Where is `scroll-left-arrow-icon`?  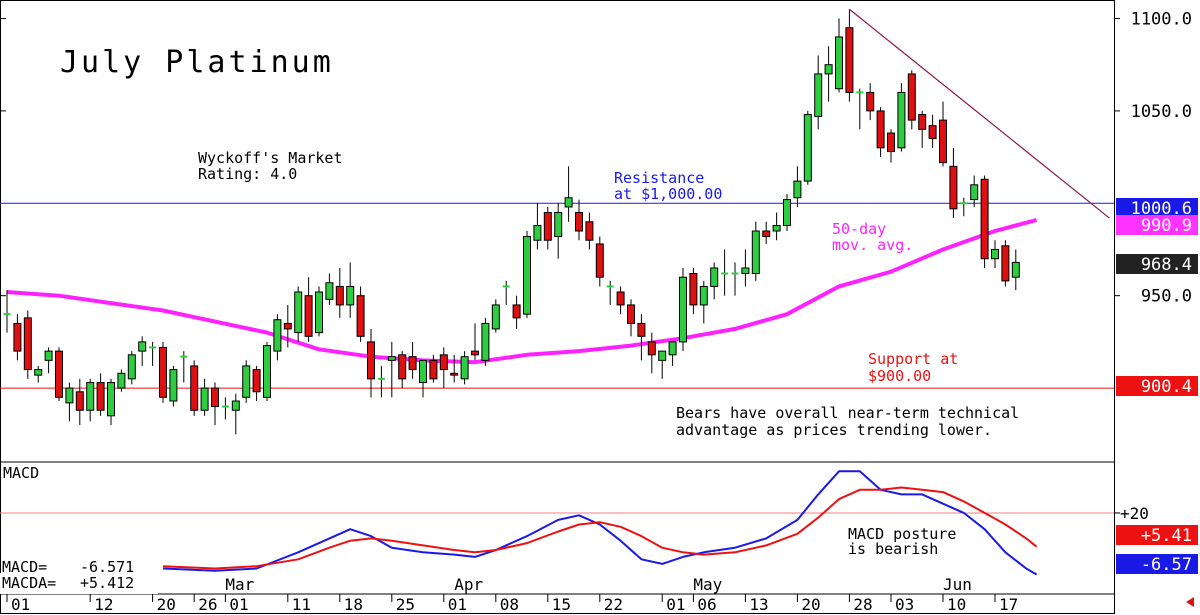 scroll-left-arrow-icon is located at coordinates (1190, 602).